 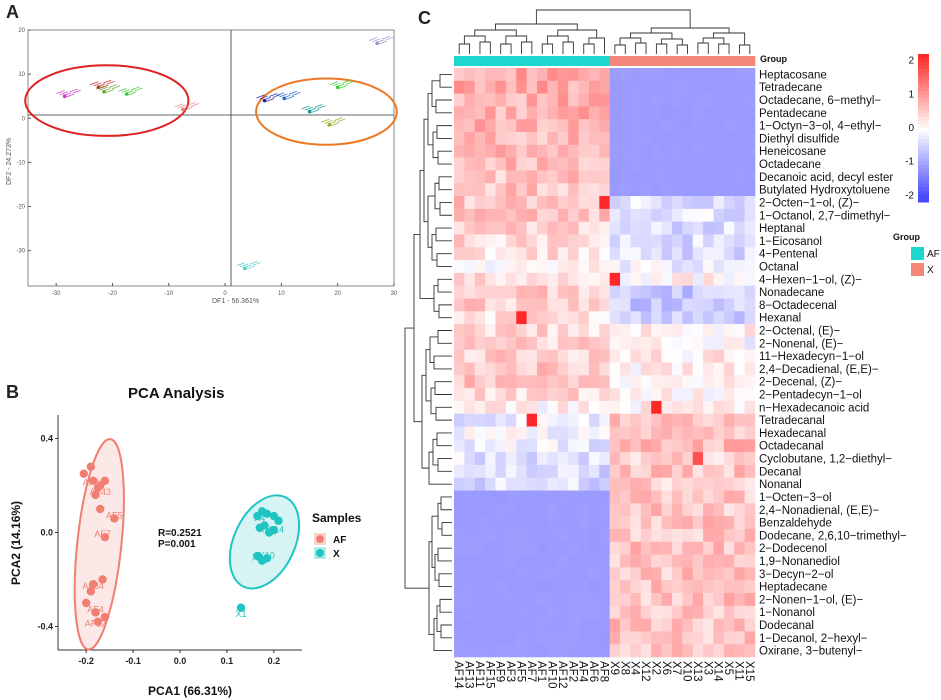 I want to click on panel-a-y-tick-label: 0, so click(x=24, y=119).